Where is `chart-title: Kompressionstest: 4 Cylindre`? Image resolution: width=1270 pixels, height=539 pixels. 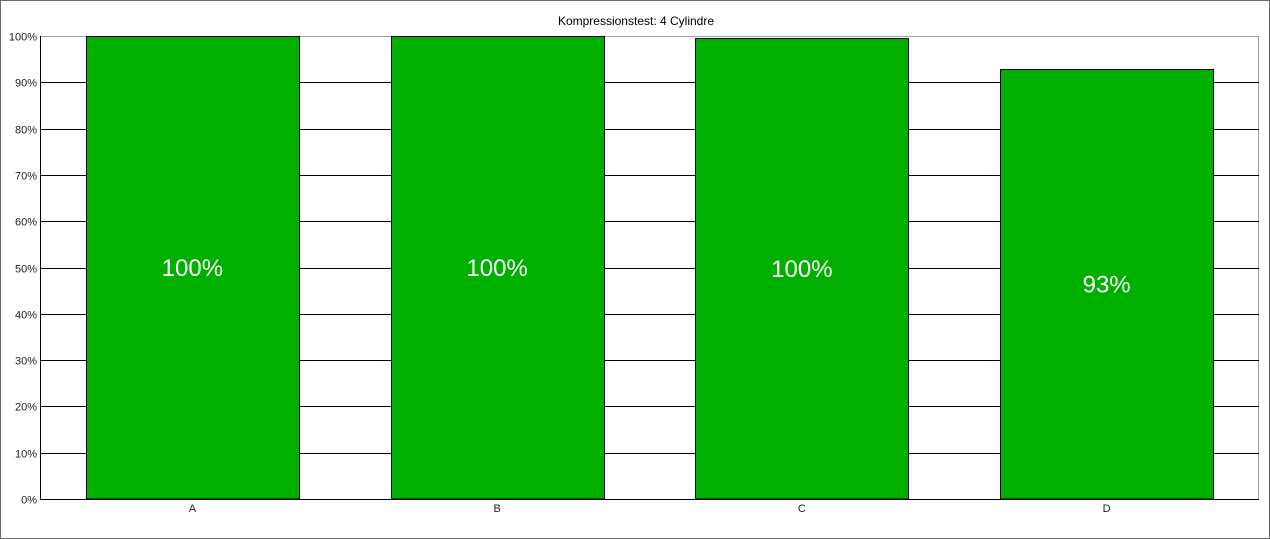
chart-title: Kompressionstest: 4 Cylindre is located at coordinates (636, 21).